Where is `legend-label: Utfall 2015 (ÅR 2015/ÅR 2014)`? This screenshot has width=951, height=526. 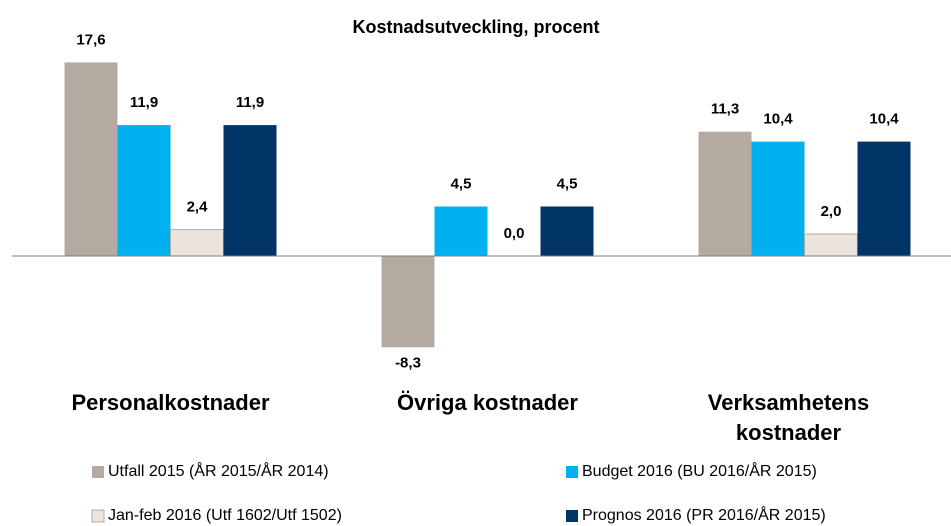 legend-label: Utfall 2015 (ÅR 2015/ÅR 2014) is located at coordinates (218, 470).